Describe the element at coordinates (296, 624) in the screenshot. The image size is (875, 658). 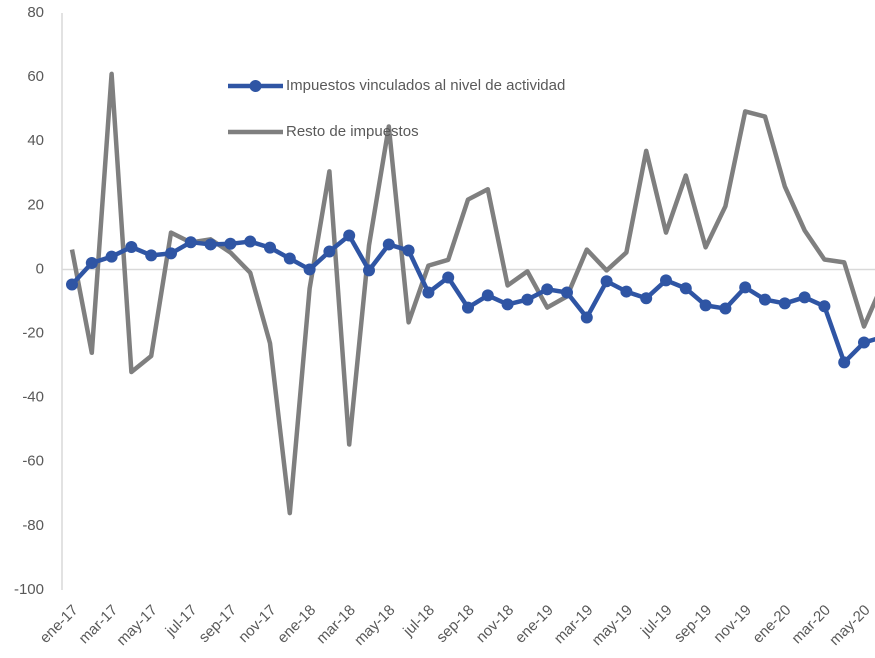
I see `x-tick-label: ene-18` at that location.